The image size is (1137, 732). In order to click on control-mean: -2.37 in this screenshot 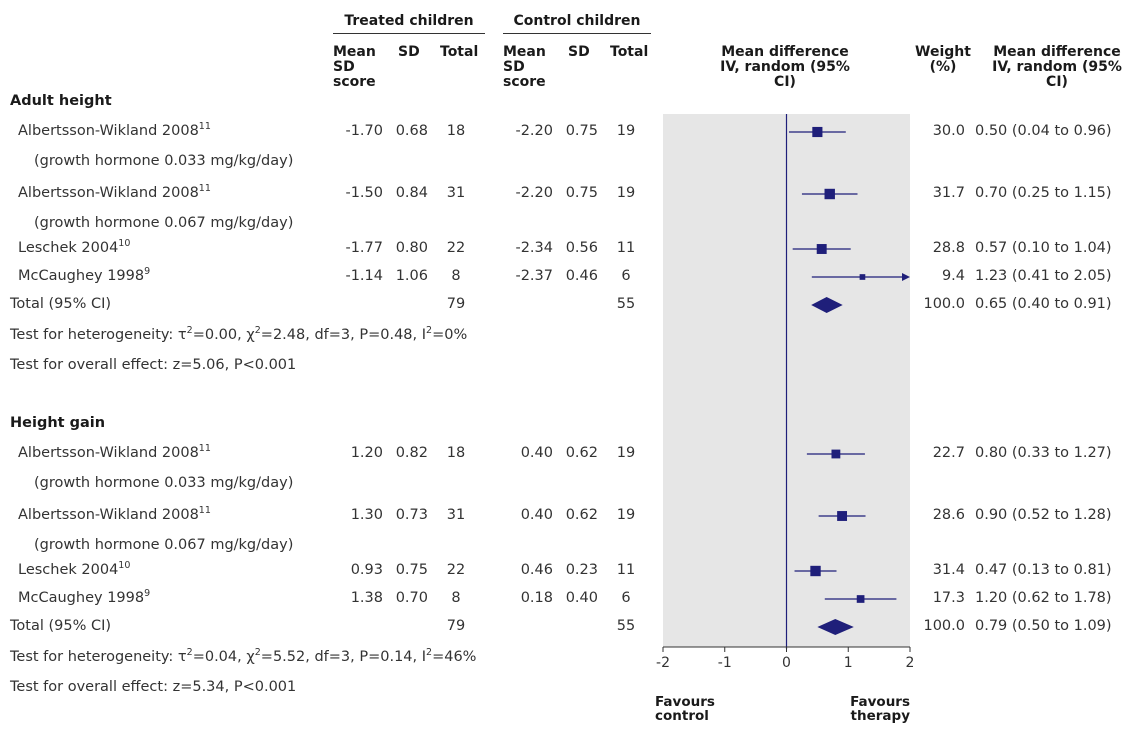, I will do `click(534, 276)`.